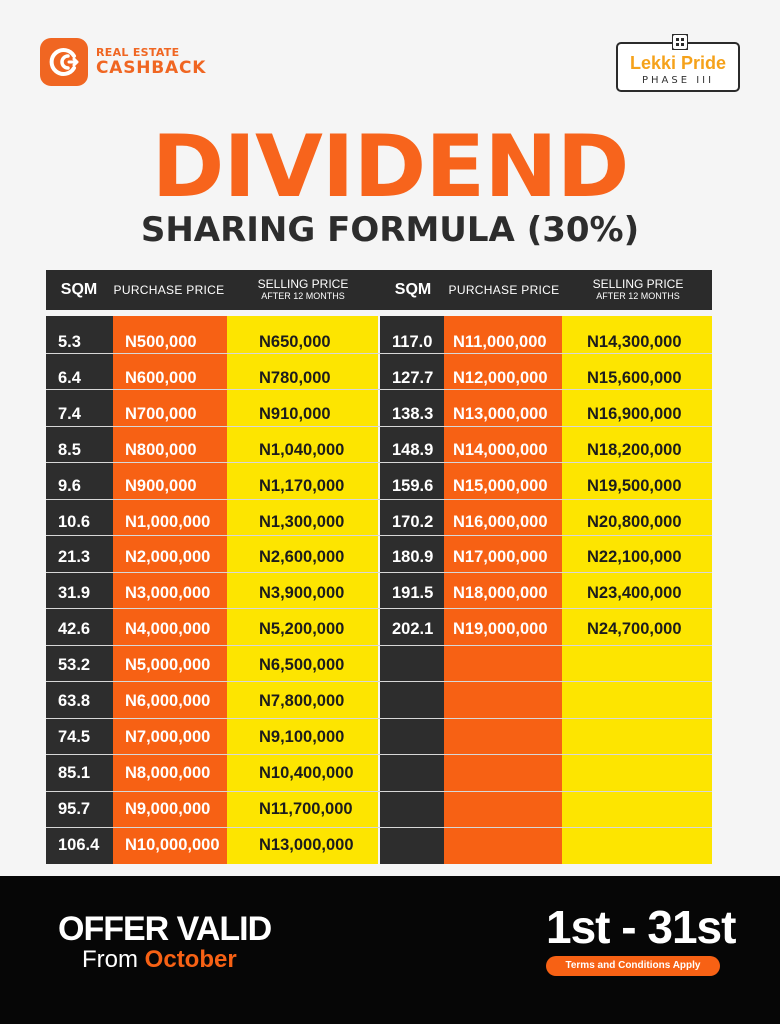 Image resolution: width=780 pixels, height=1024 pixels. Describe the element at coordinates (168, 772) in the screenshot. I see `purchase-price-cell: N8,000,000` at that location.